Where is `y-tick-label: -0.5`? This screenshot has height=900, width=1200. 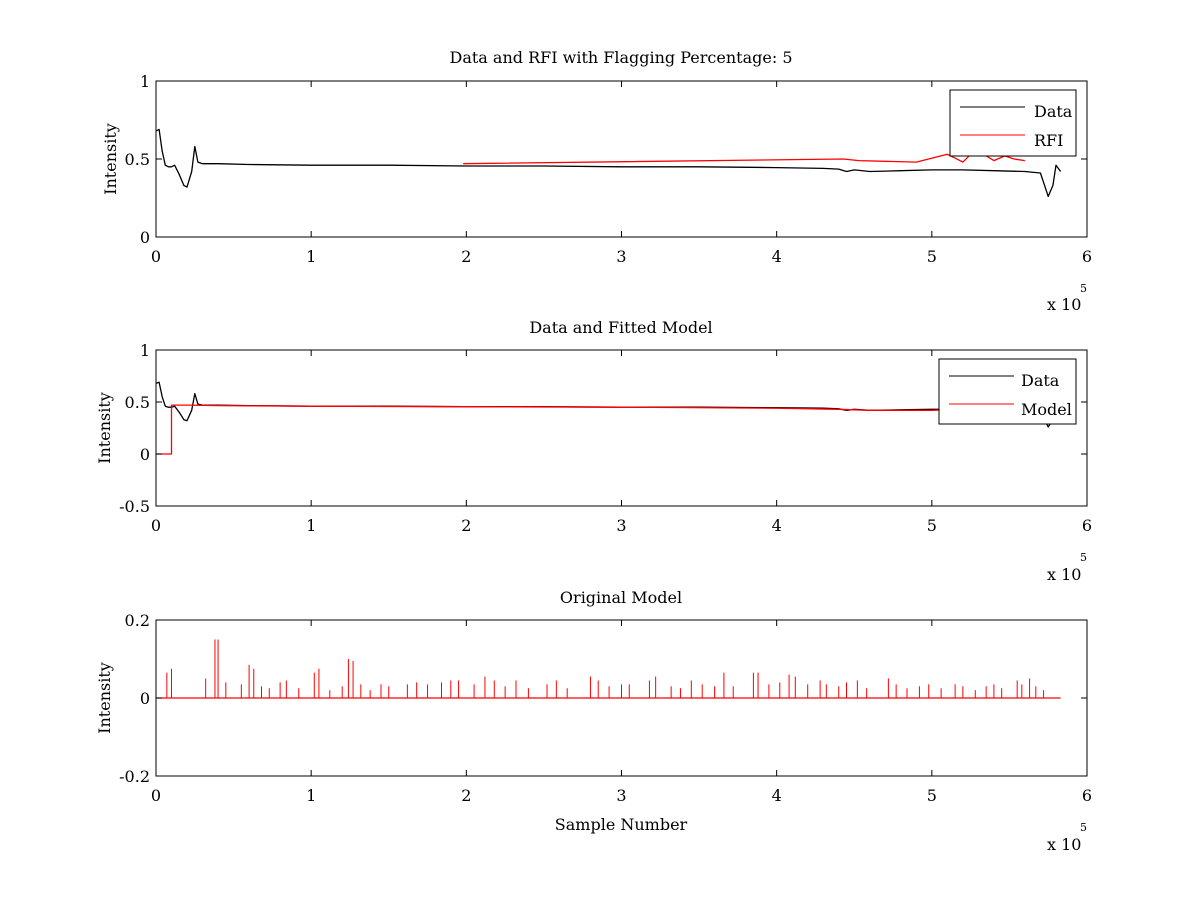 y-tick-label: -0.5 is located at coordinates (134, 506).